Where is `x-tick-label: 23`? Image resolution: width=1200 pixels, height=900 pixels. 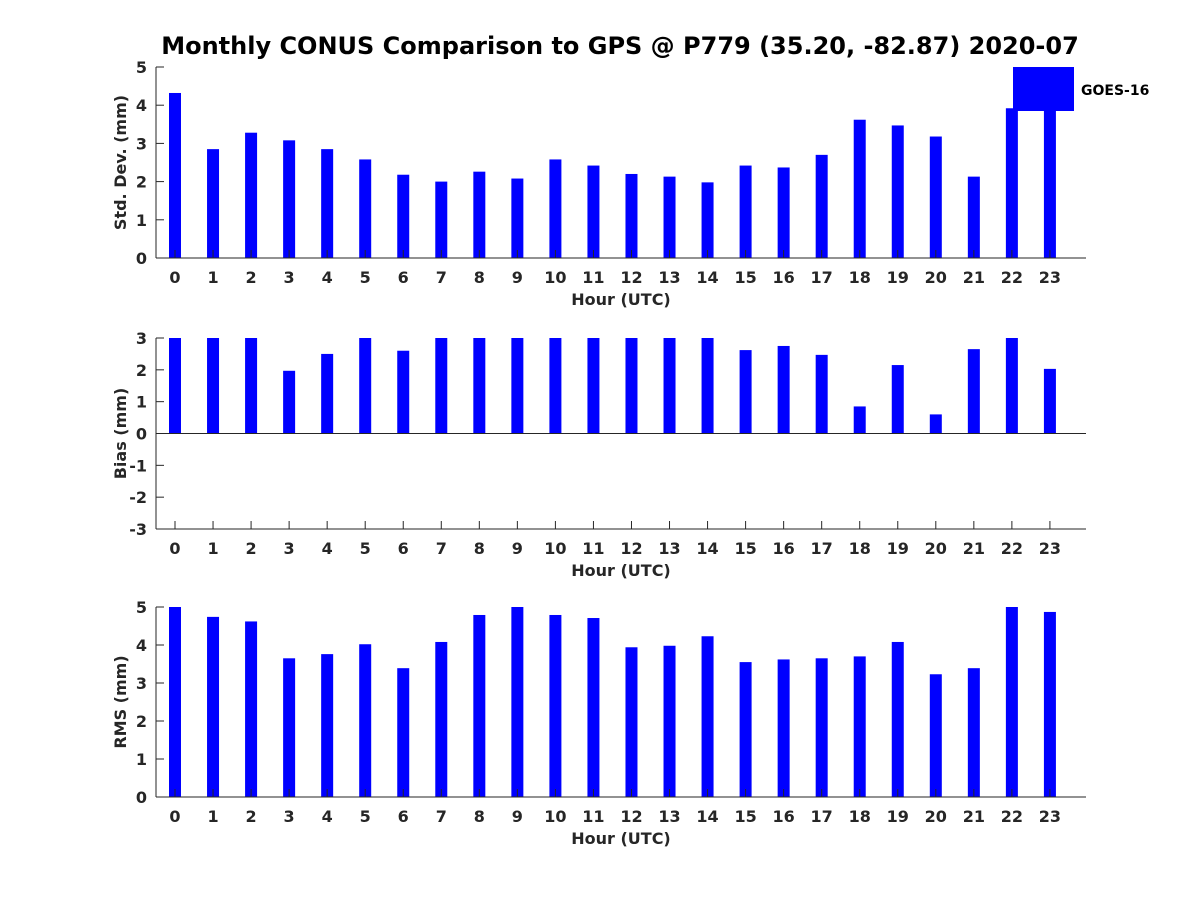
x-tick-label: 23 is located at coordinates (1050, 548).